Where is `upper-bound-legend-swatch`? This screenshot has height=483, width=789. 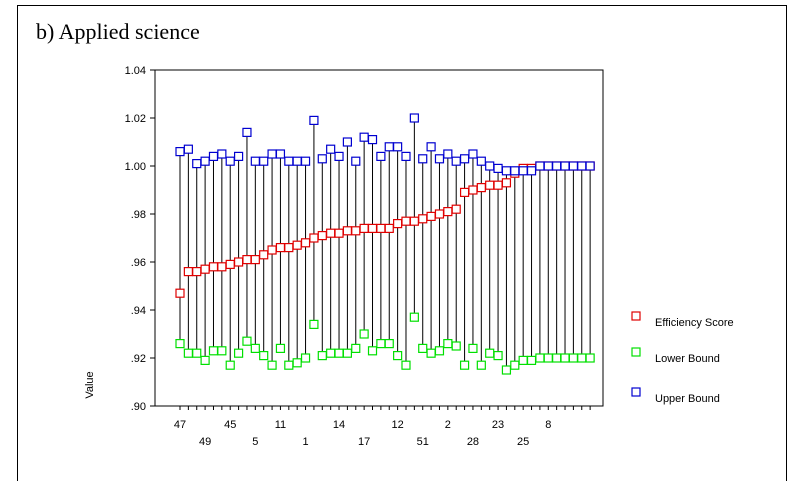
upper-bound-legend-swatch is located at coordinates (636, 392).